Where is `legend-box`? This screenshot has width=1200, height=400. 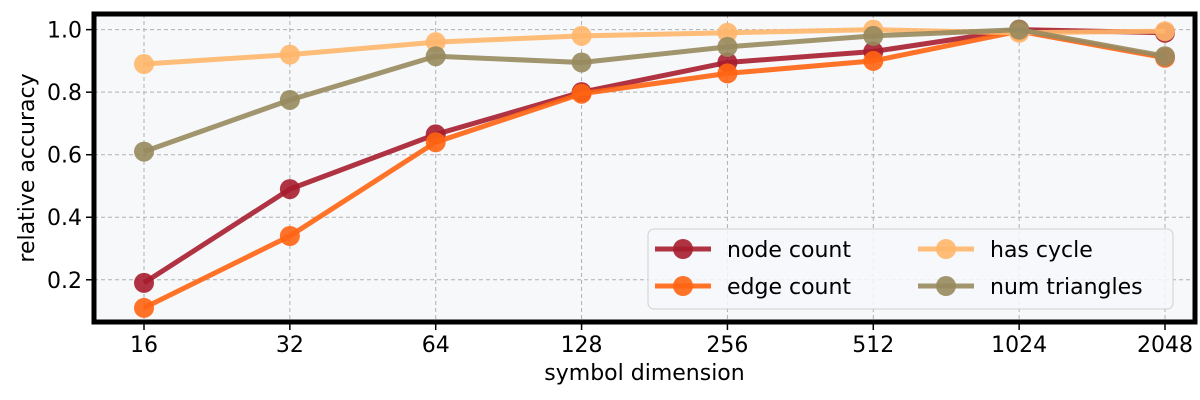 legend-box is located at coordinates (910, 269).